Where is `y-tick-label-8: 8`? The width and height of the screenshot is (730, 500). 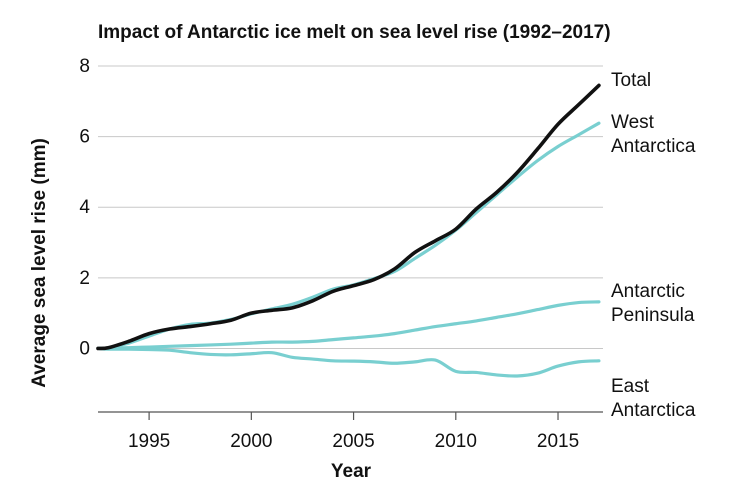 y-tick-label-8: 8 is located at coordinates (84, 66).